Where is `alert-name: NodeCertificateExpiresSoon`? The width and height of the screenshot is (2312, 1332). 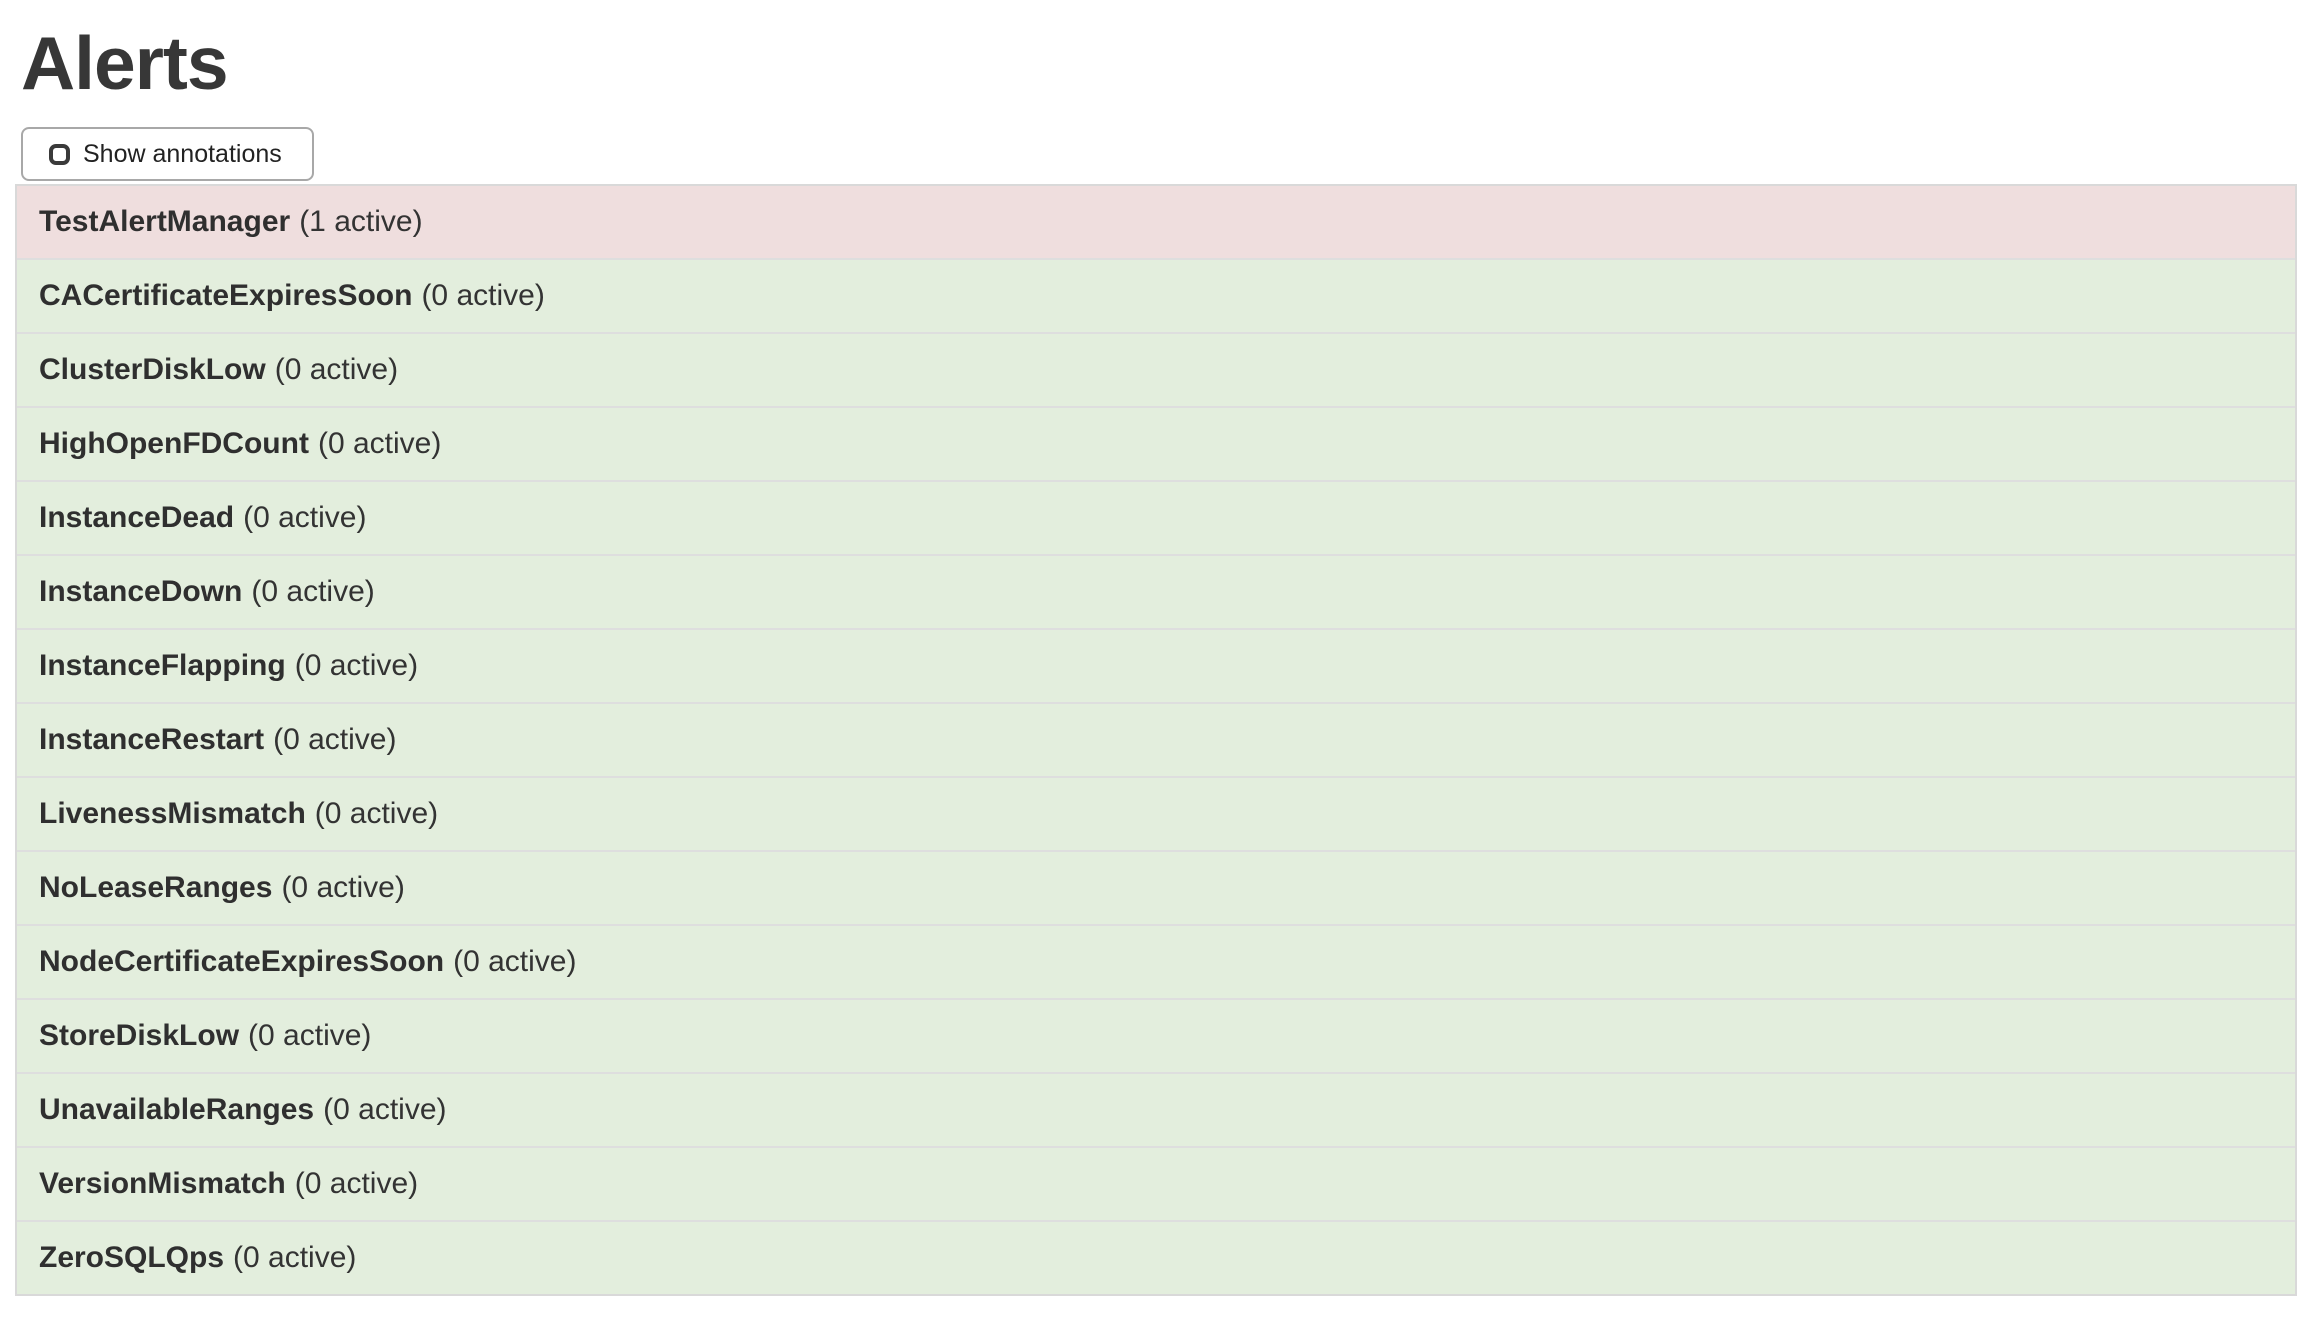
alert-name: NodeCertificateExpiresSoon is located at coordinates (242, 961).